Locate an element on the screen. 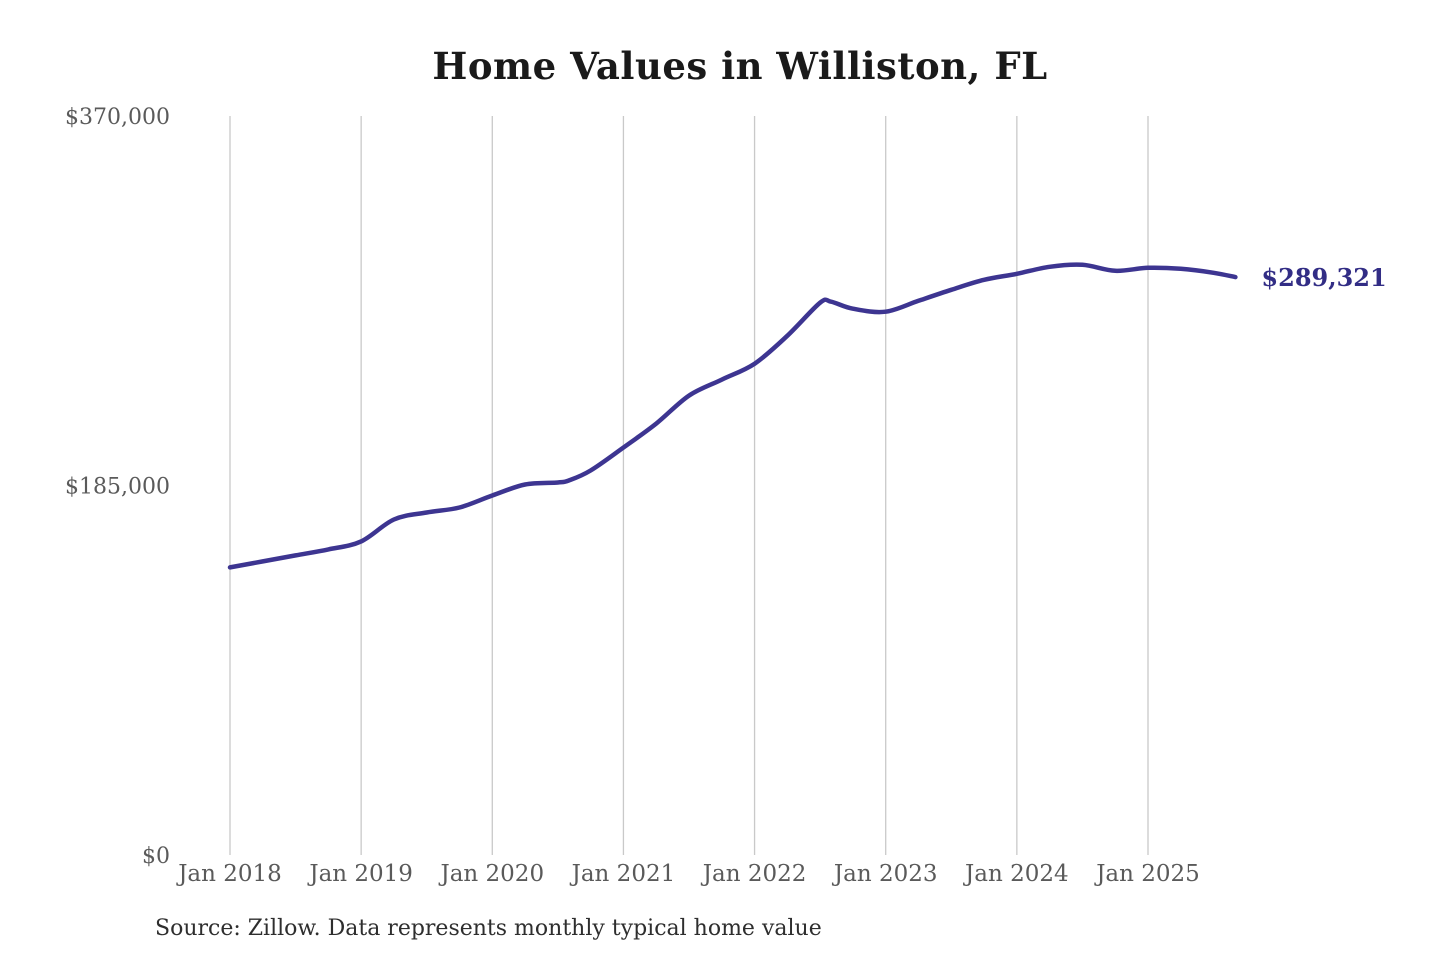  x-axis-tick-label: Jan 2019 is located at coordinates (360, 874).